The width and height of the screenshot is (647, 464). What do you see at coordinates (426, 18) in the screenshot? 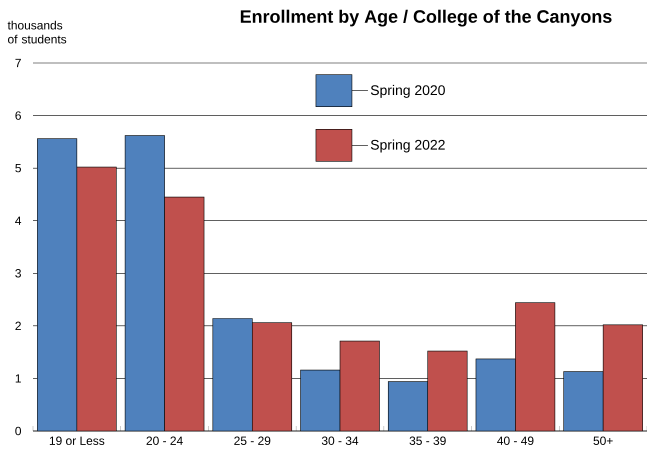
I see `chart-title: Enrollment by Age / College of the Canyons` at bounding box center [426, 18].